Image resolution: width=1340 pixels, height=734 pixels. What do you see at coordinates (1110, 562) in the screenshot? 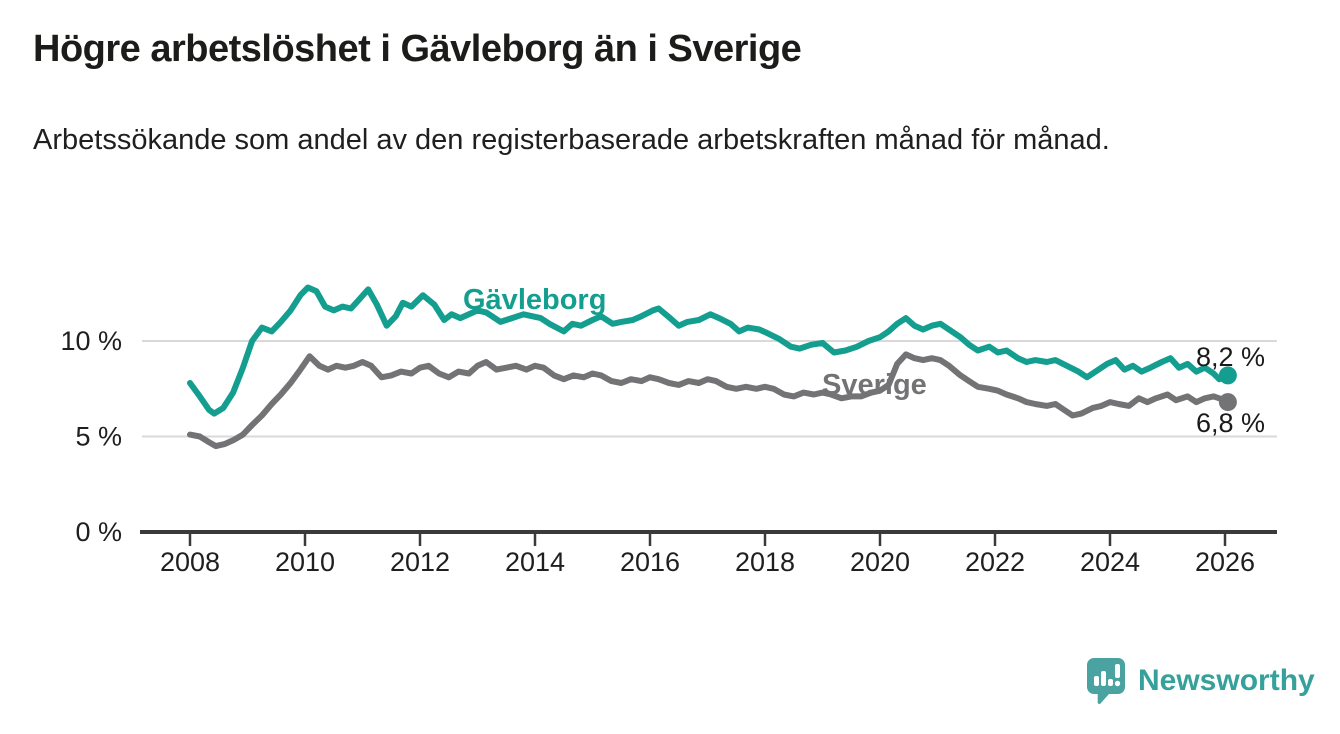
I see `x-tick-label: 2024` at bounding box center [1110, 562].